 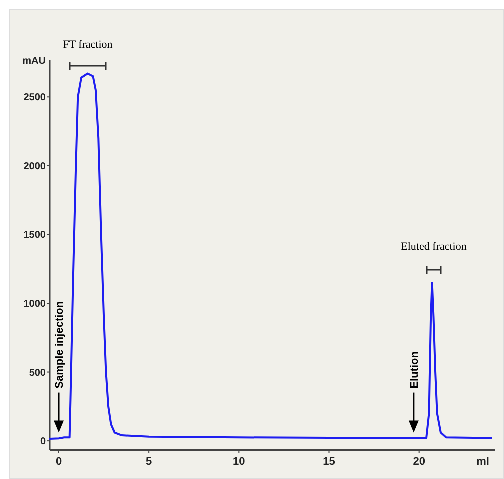 What do you see at coordinates (434, 247) in the screenshot?
I see `annotation: Eluted fraction` at bounding box center [434, 247].